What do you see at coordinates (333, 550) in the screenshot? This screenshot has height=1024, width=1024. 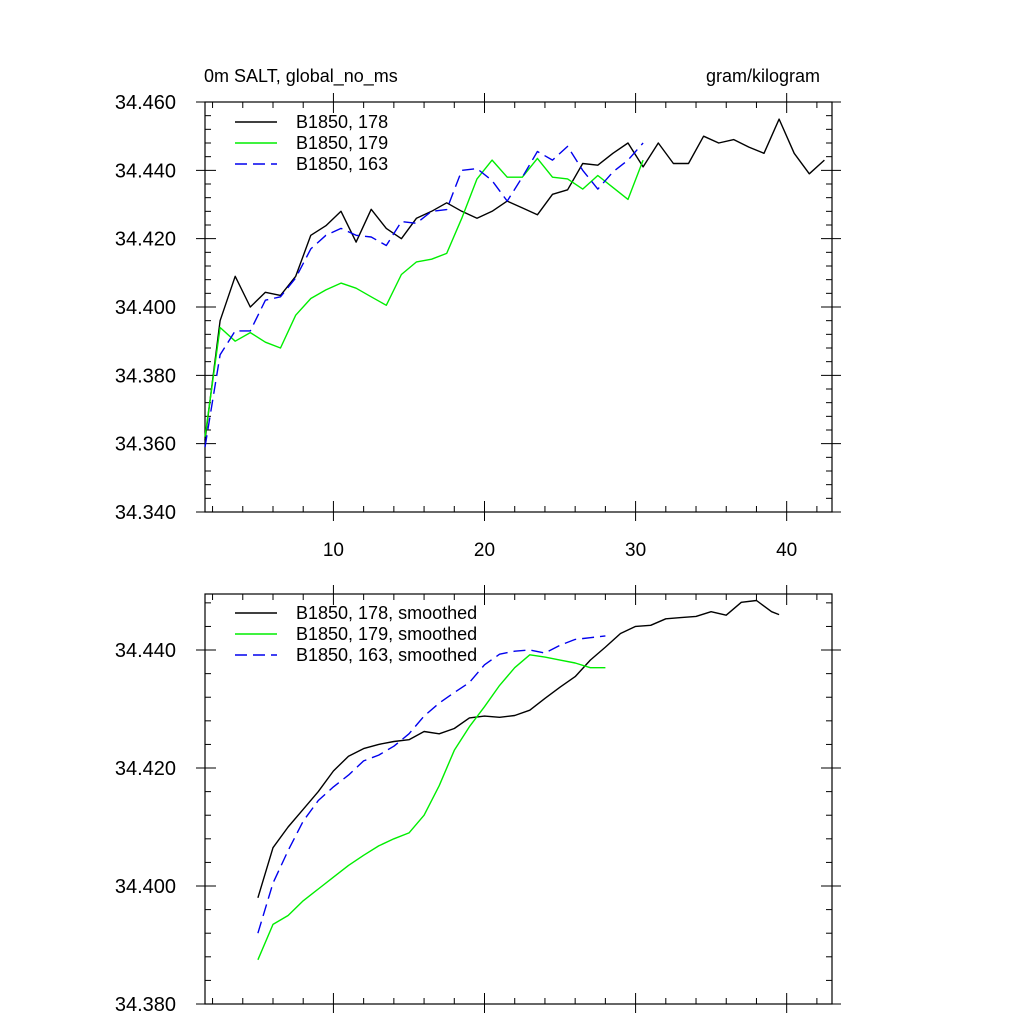 I see `x-tick-label: 10` at bounding box center [333, 550].